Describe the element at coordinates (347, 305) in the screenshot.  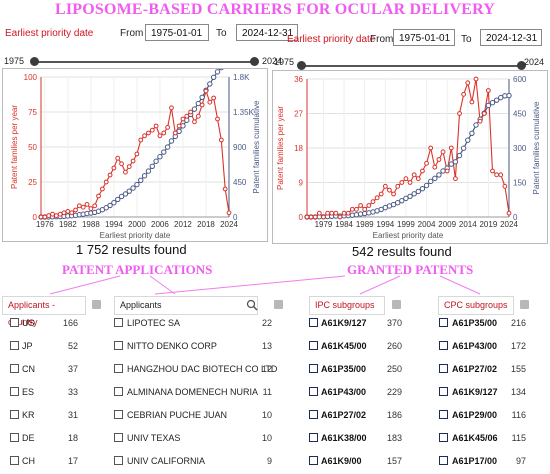
I see `ipc-table-header: IPC subgroups` at that location.